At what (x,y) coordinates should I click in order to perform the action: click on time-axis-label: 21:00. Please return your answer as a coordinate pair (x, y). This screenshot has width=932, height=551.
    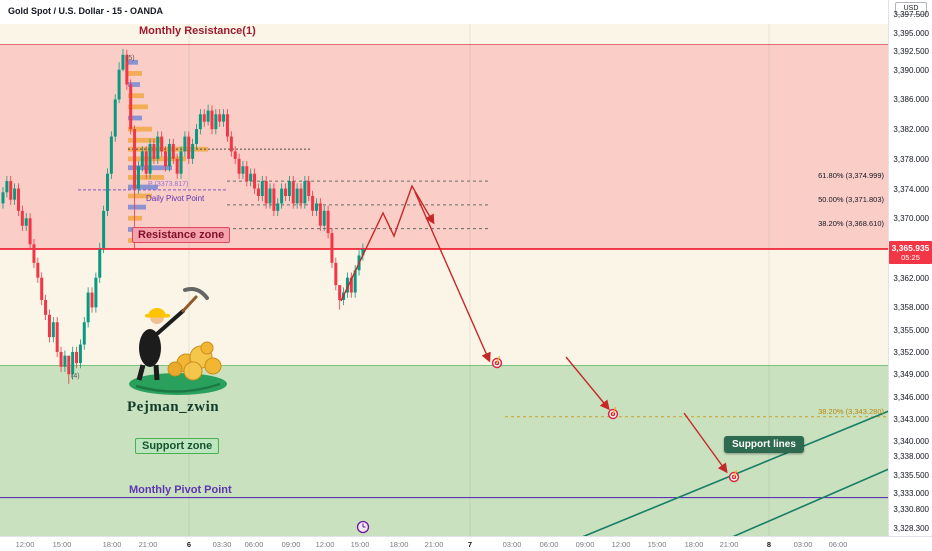
    Looking at the image, I should click on (729, 544).